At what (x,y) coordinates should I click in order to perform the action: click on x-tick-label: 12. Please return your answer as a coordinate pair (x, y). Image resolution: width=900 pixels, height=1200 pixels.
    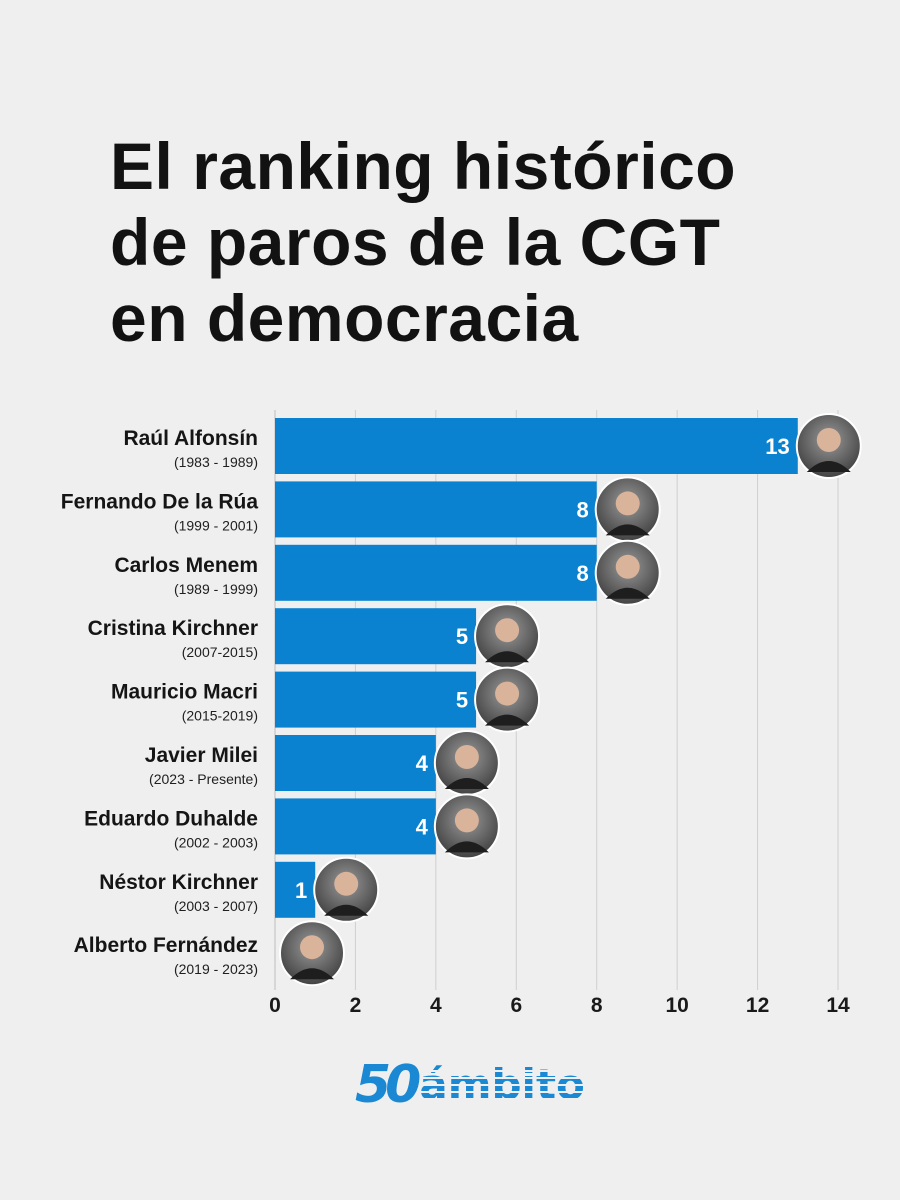
    Looking at the image, I should click on (757, 1005).